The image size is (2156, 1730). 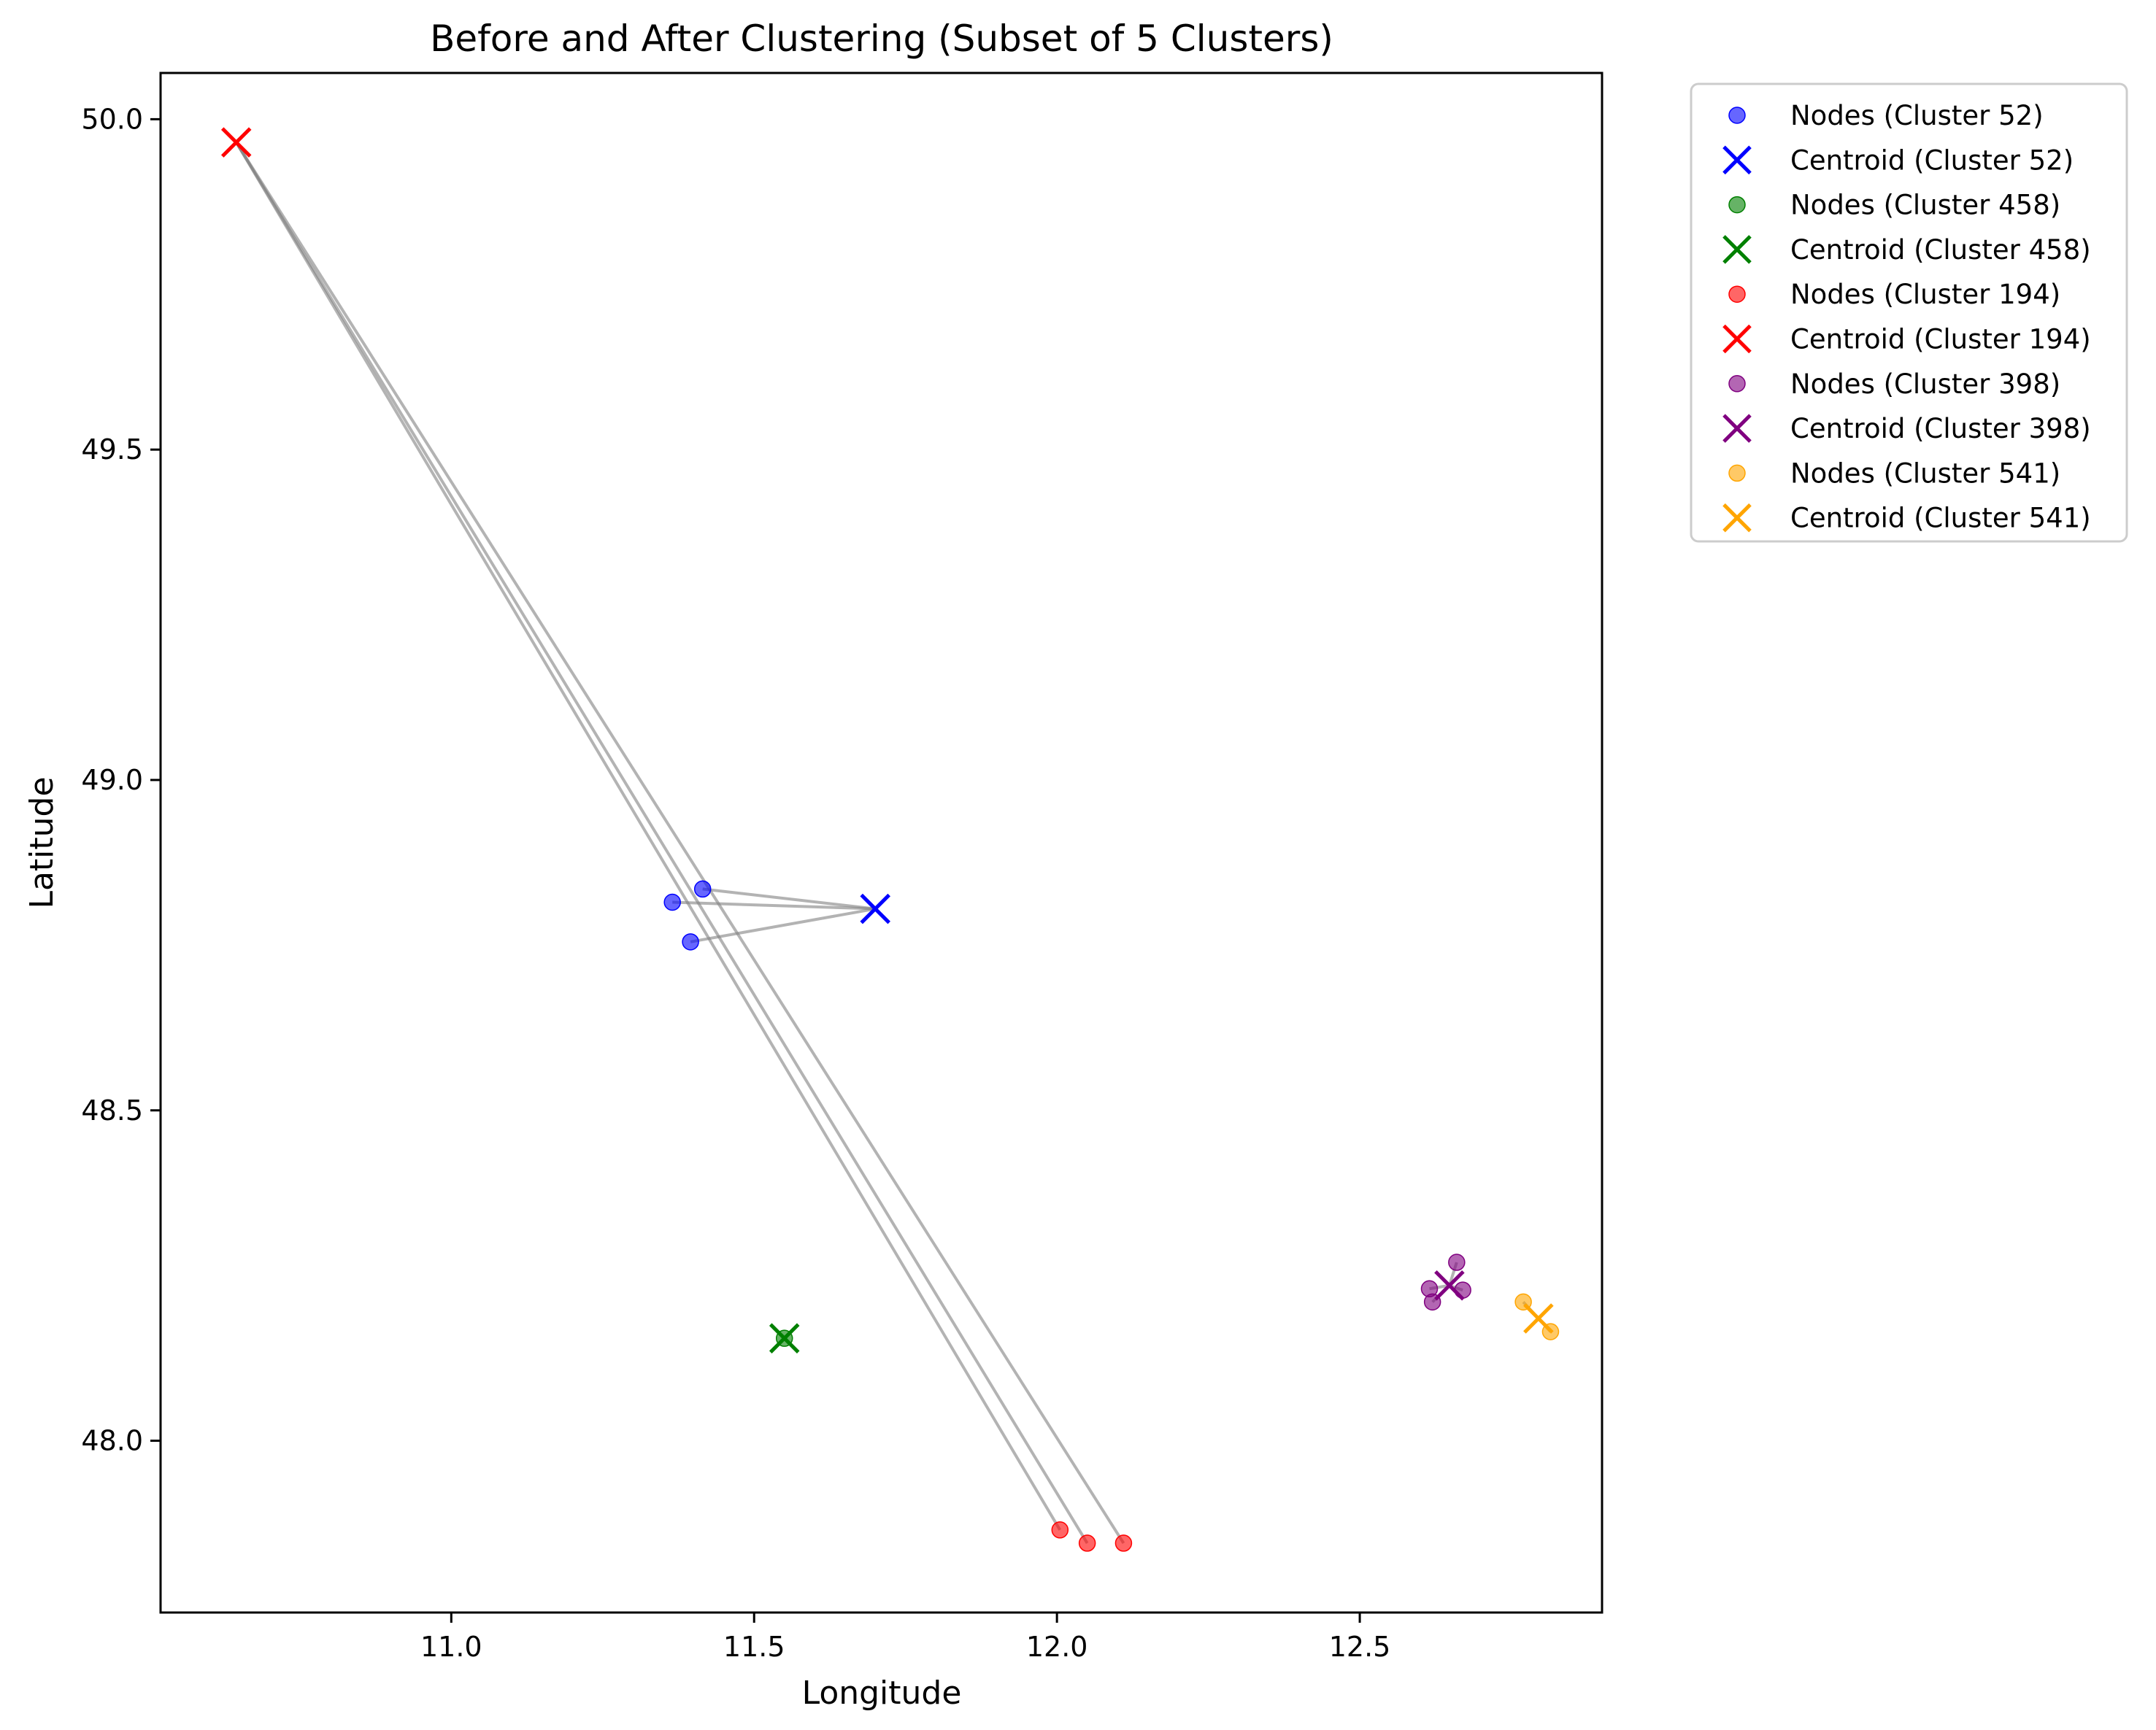 What do you see at coordinates (1925, 384) in the screenshot?
I see `legend-label-node-cluster-398: Nodes (Cluster 398)` at bounding box center [1925, 384].